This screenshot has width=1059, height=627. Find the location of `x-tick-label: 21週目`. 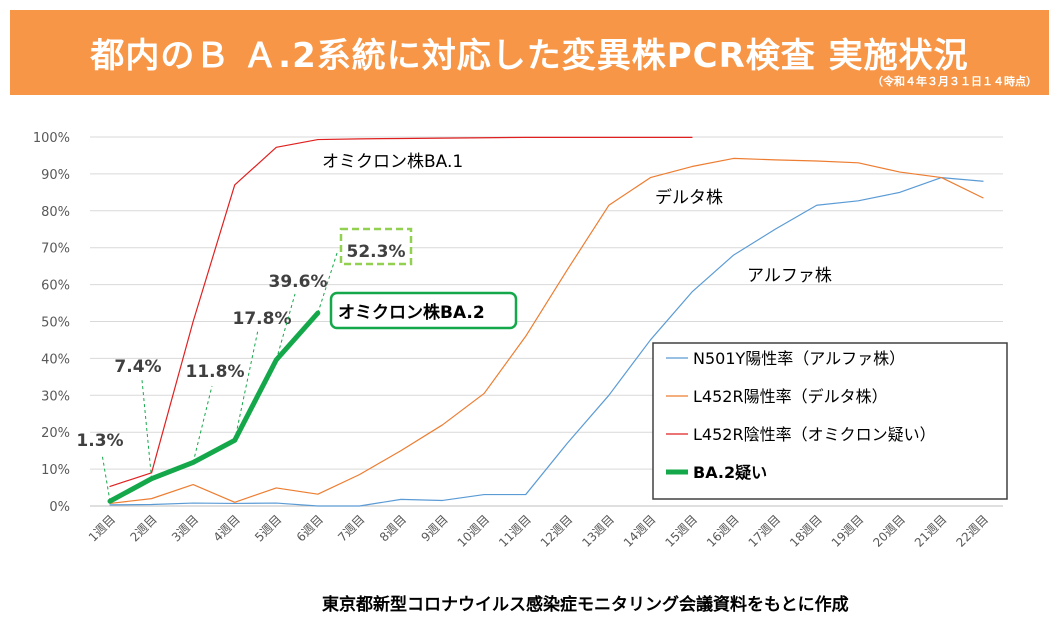

x-tick-label: 21週目 is located at coordinates (931, 531).